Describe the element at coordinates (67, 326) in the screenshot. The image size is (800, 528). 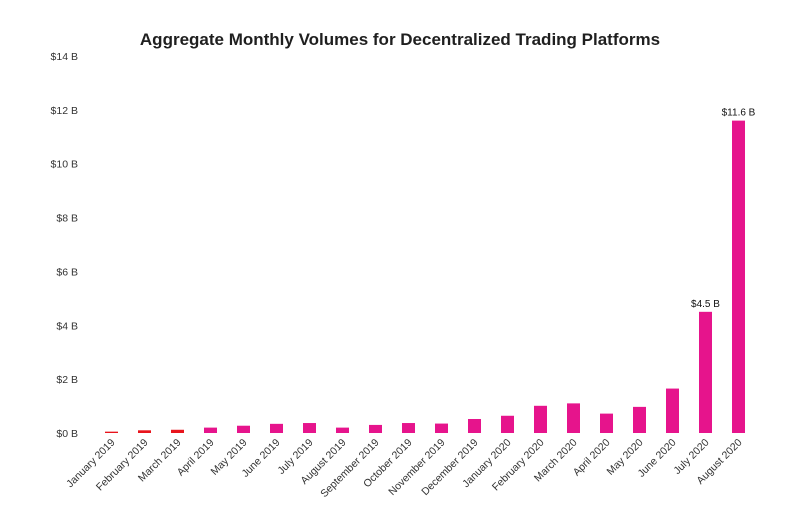
I see `y-tick-label: $4 B` at that location.